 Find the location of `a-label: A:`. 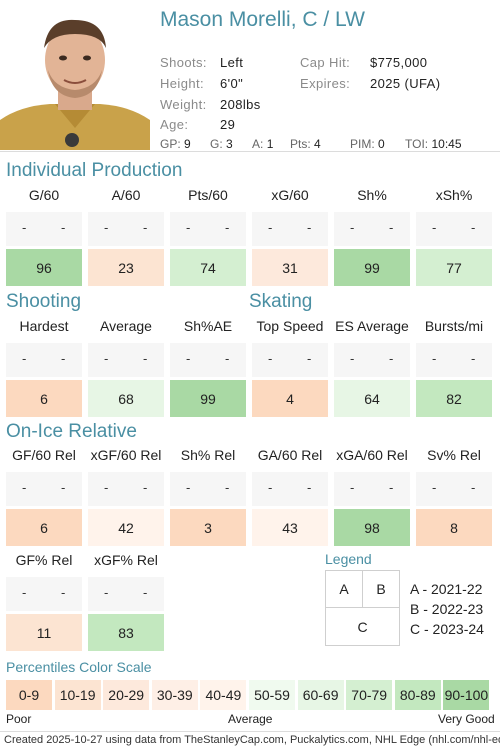

a-label: A: is located at coordinates (258, 144).